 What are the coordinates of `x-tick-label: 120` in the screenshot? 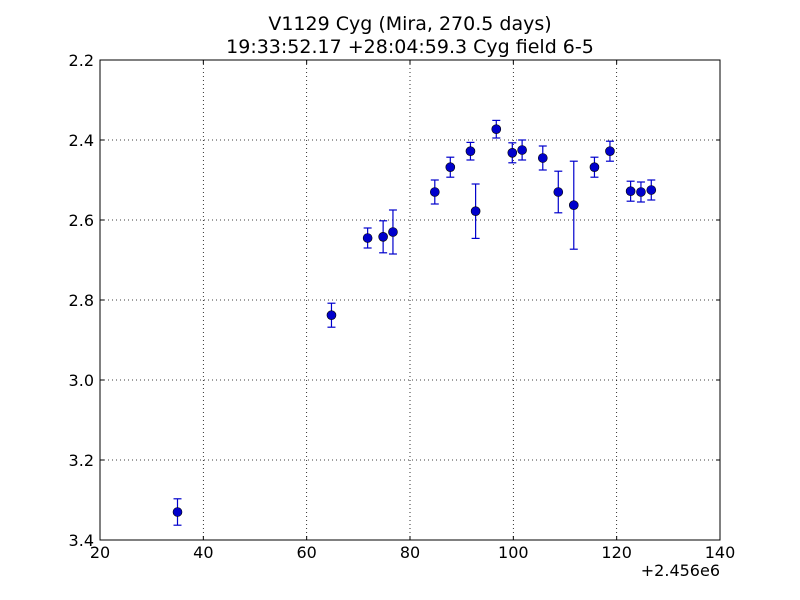 It's located at (616, 552).